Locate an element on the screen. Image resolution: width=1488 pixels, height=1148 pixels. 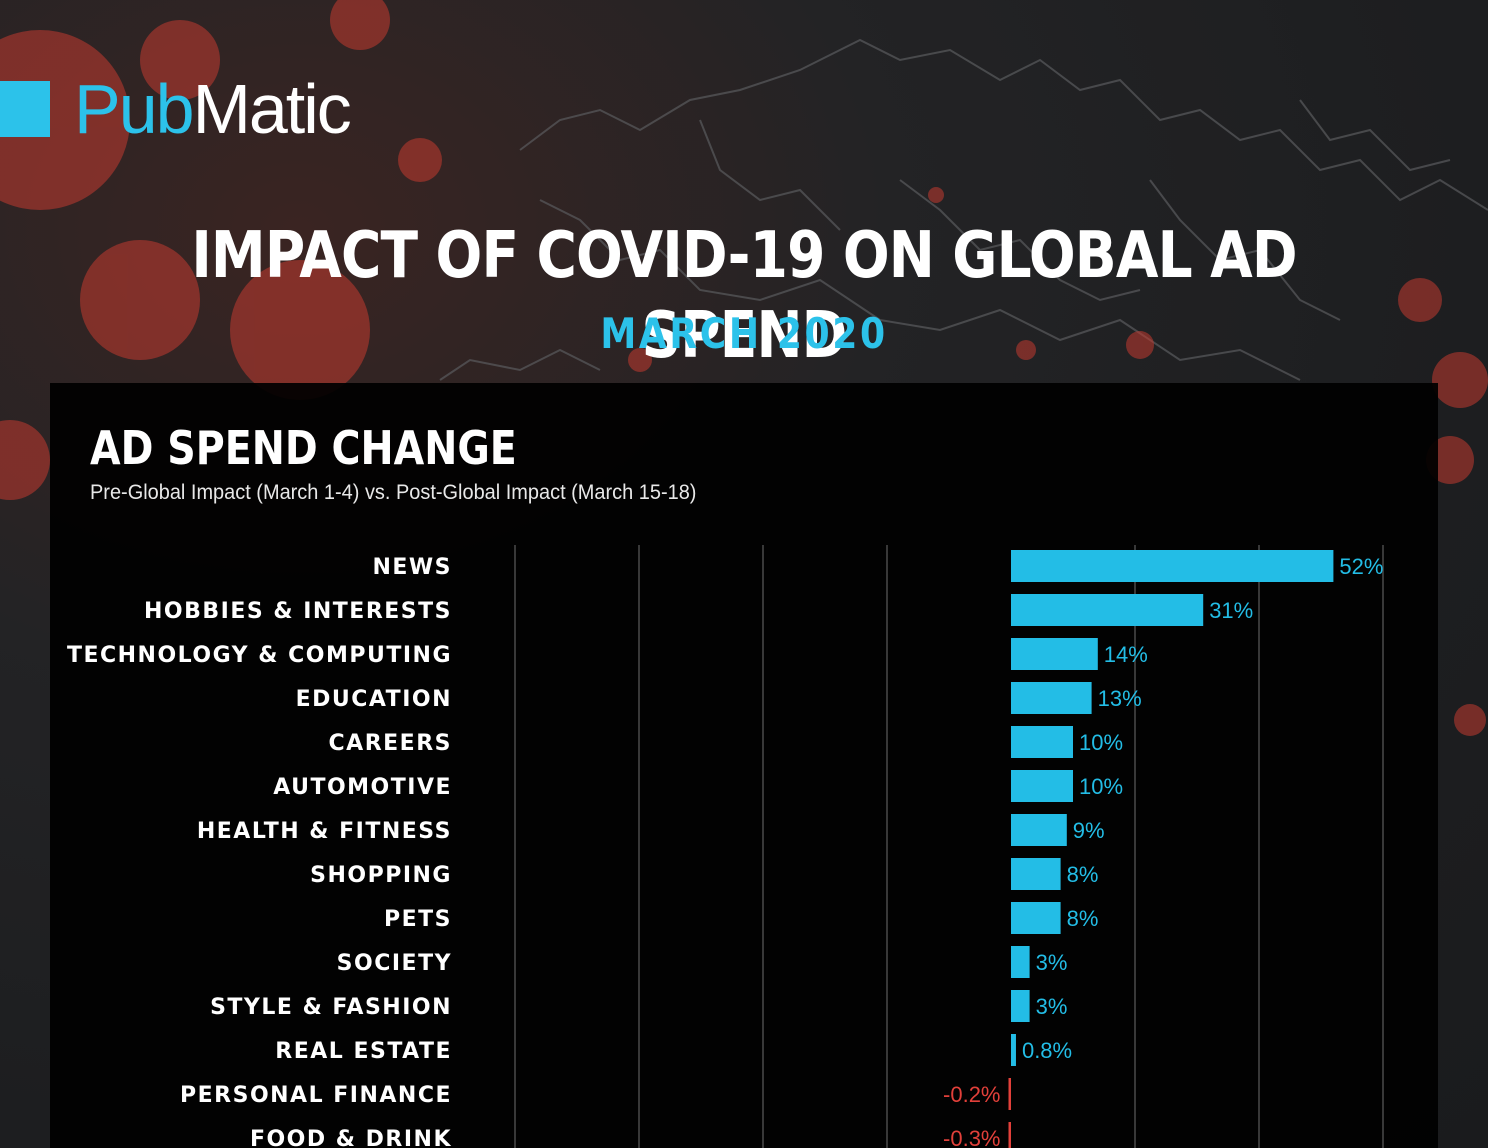
value-label: 0.8% is located at coordinates (1047, 1050).